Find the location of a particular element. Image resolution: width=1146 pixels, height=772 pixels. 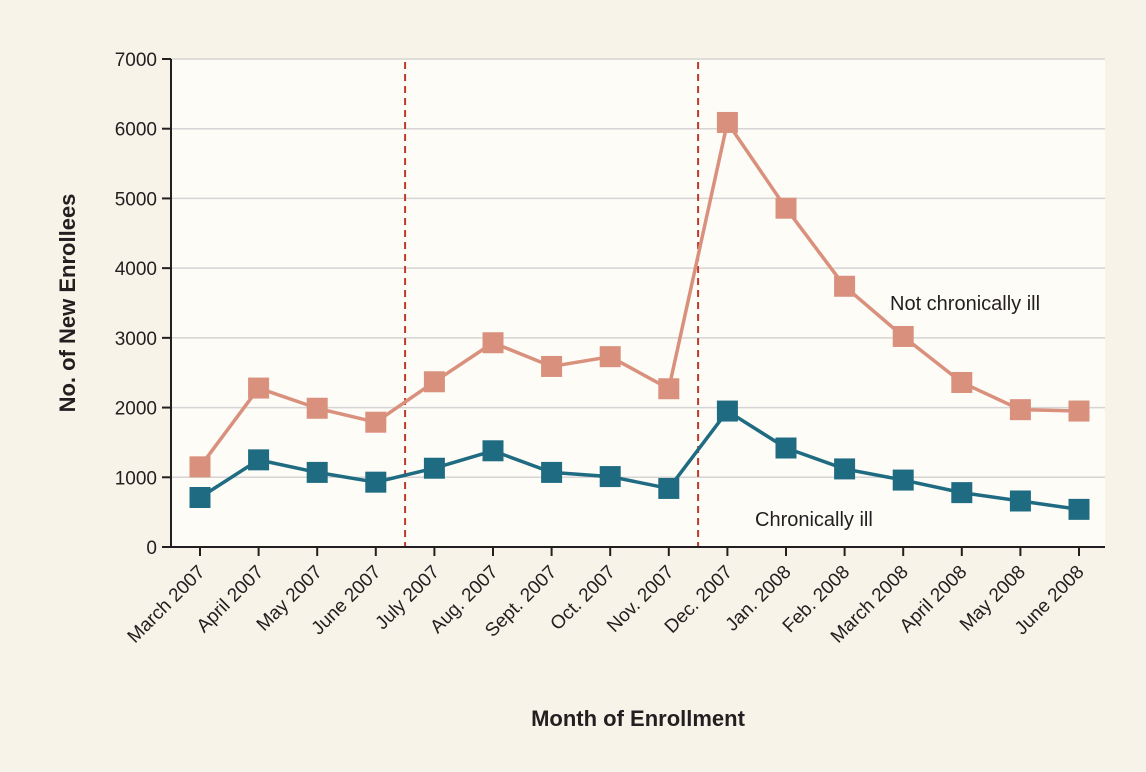

y-ticks: 0 1000 2000 3000 4000 5000 6000 7000 is located at coordinates (143, 304).